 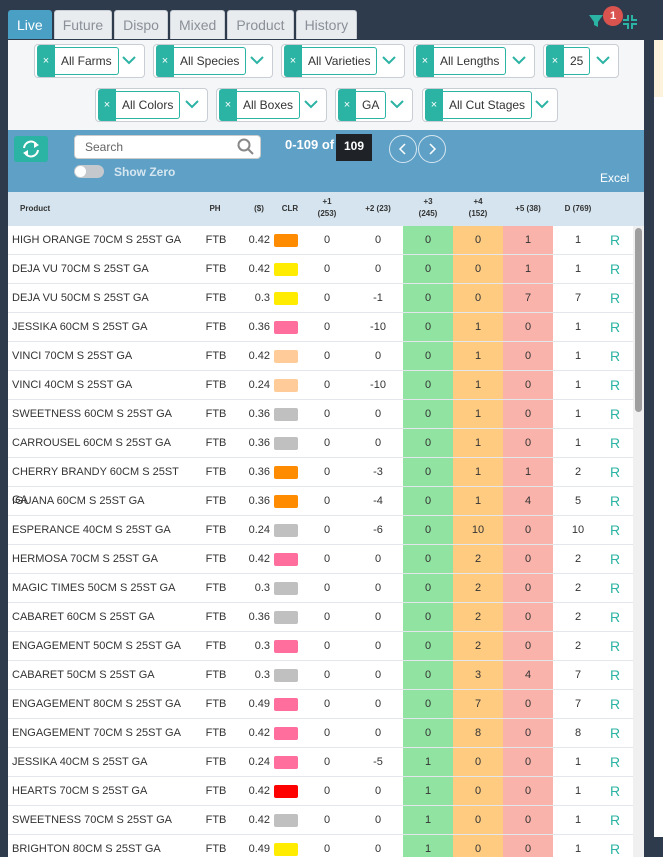 I want to click on col-d2: +2 (23), so click(x=378, y=208).